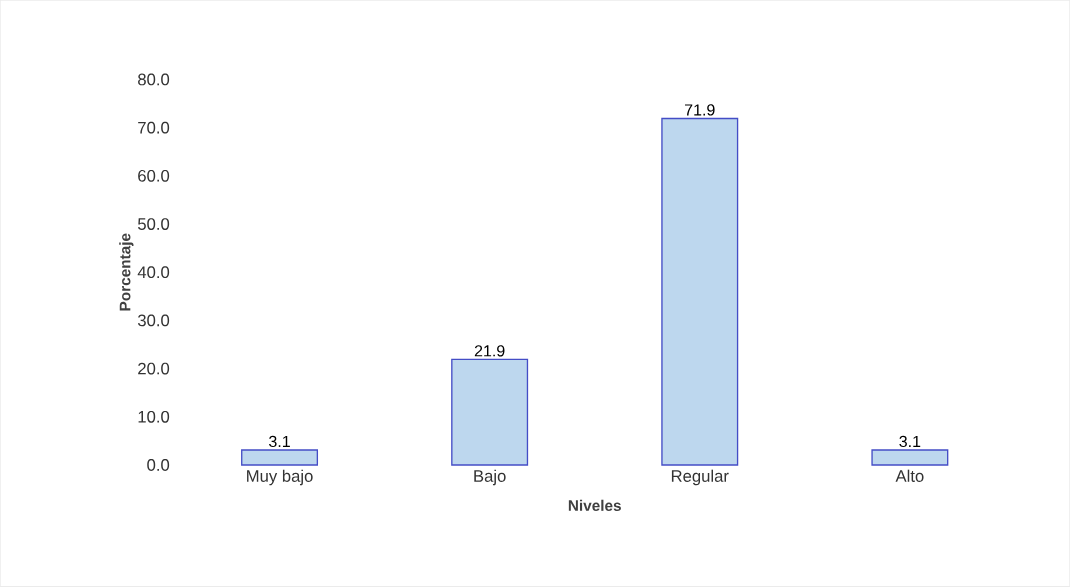 The image size is (1070, 587). I want to click on y-tick-label: 10.0, so click(154, 417).